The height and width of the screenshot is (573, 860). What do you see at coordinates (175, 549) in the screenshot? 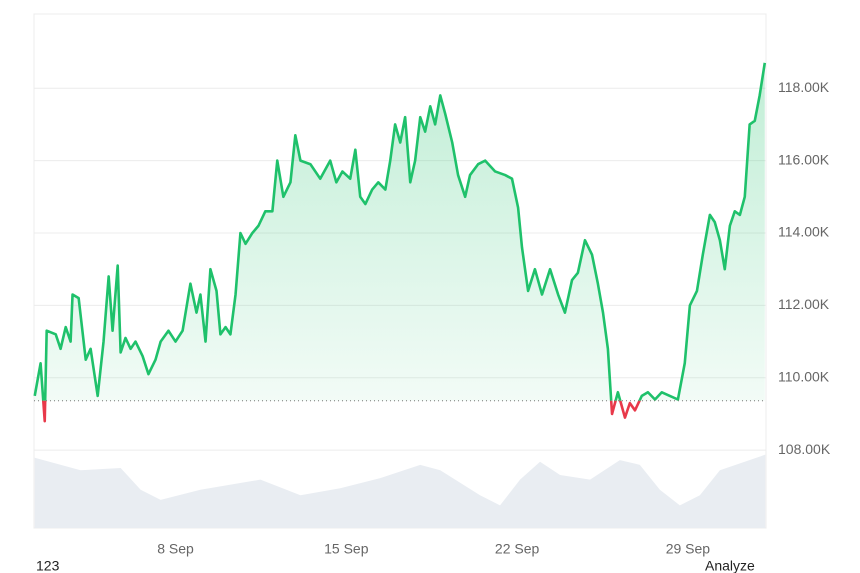
I see `x-tick-label: 8 Sep` at bounding box center [175, 549].